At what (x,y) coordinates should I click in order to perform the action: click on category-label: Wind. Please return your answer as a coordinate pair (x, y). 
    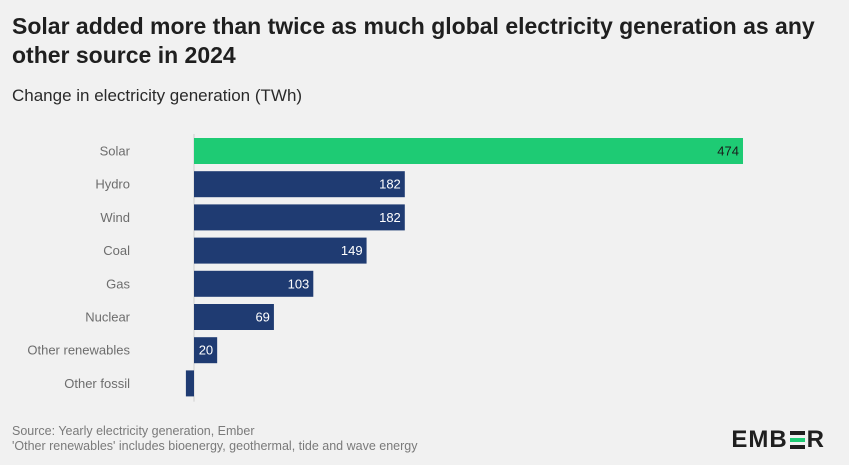
    Looking at the image, I should click on (115, 217).